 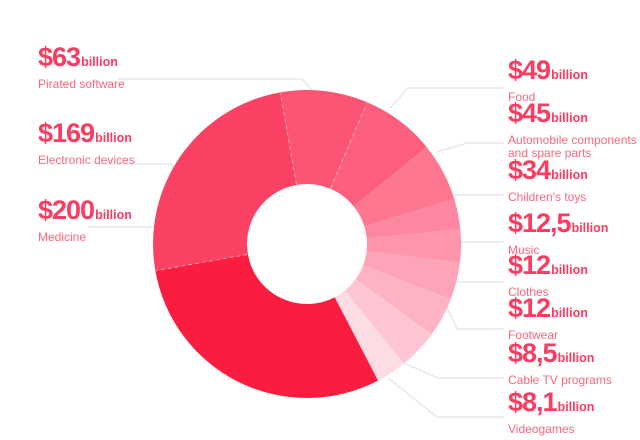 What do you see at coordinates (224, 181) in the screenshot?
I see `slice-electronic-devices` at bounding box center [224, 181].